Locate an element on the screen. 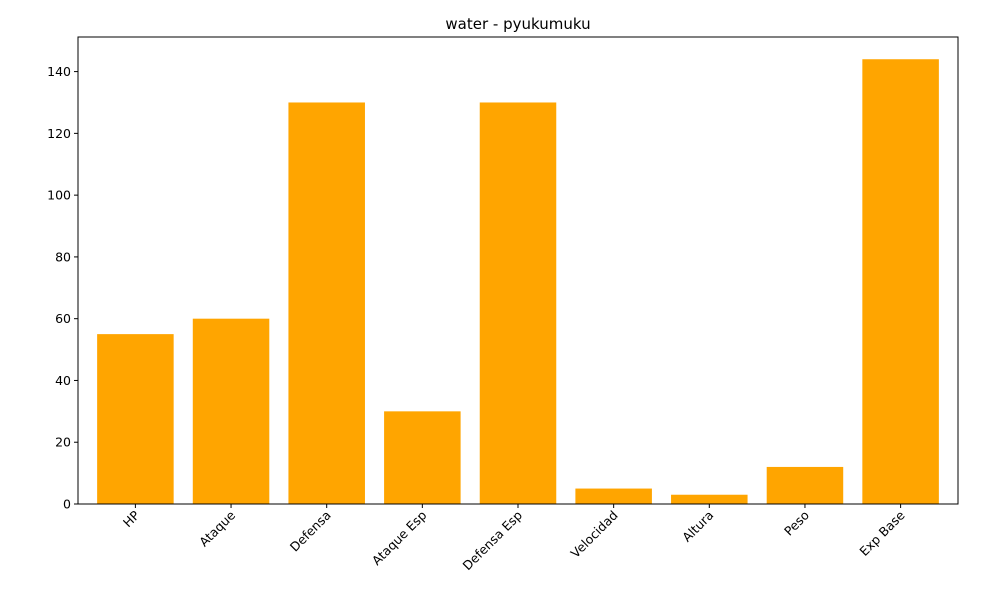  x-tick-label: Defensa is located at coordinates (310, 531).